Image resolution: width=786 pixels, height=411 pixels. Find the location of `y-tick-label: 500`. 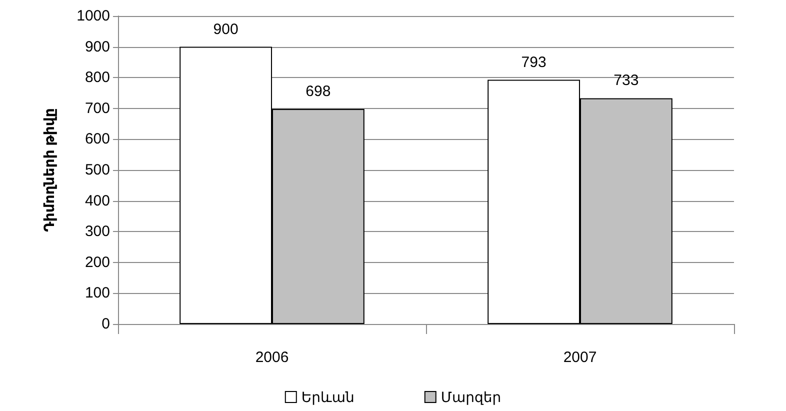

y-tick-label: 500 is located at coordinates (97, 170).